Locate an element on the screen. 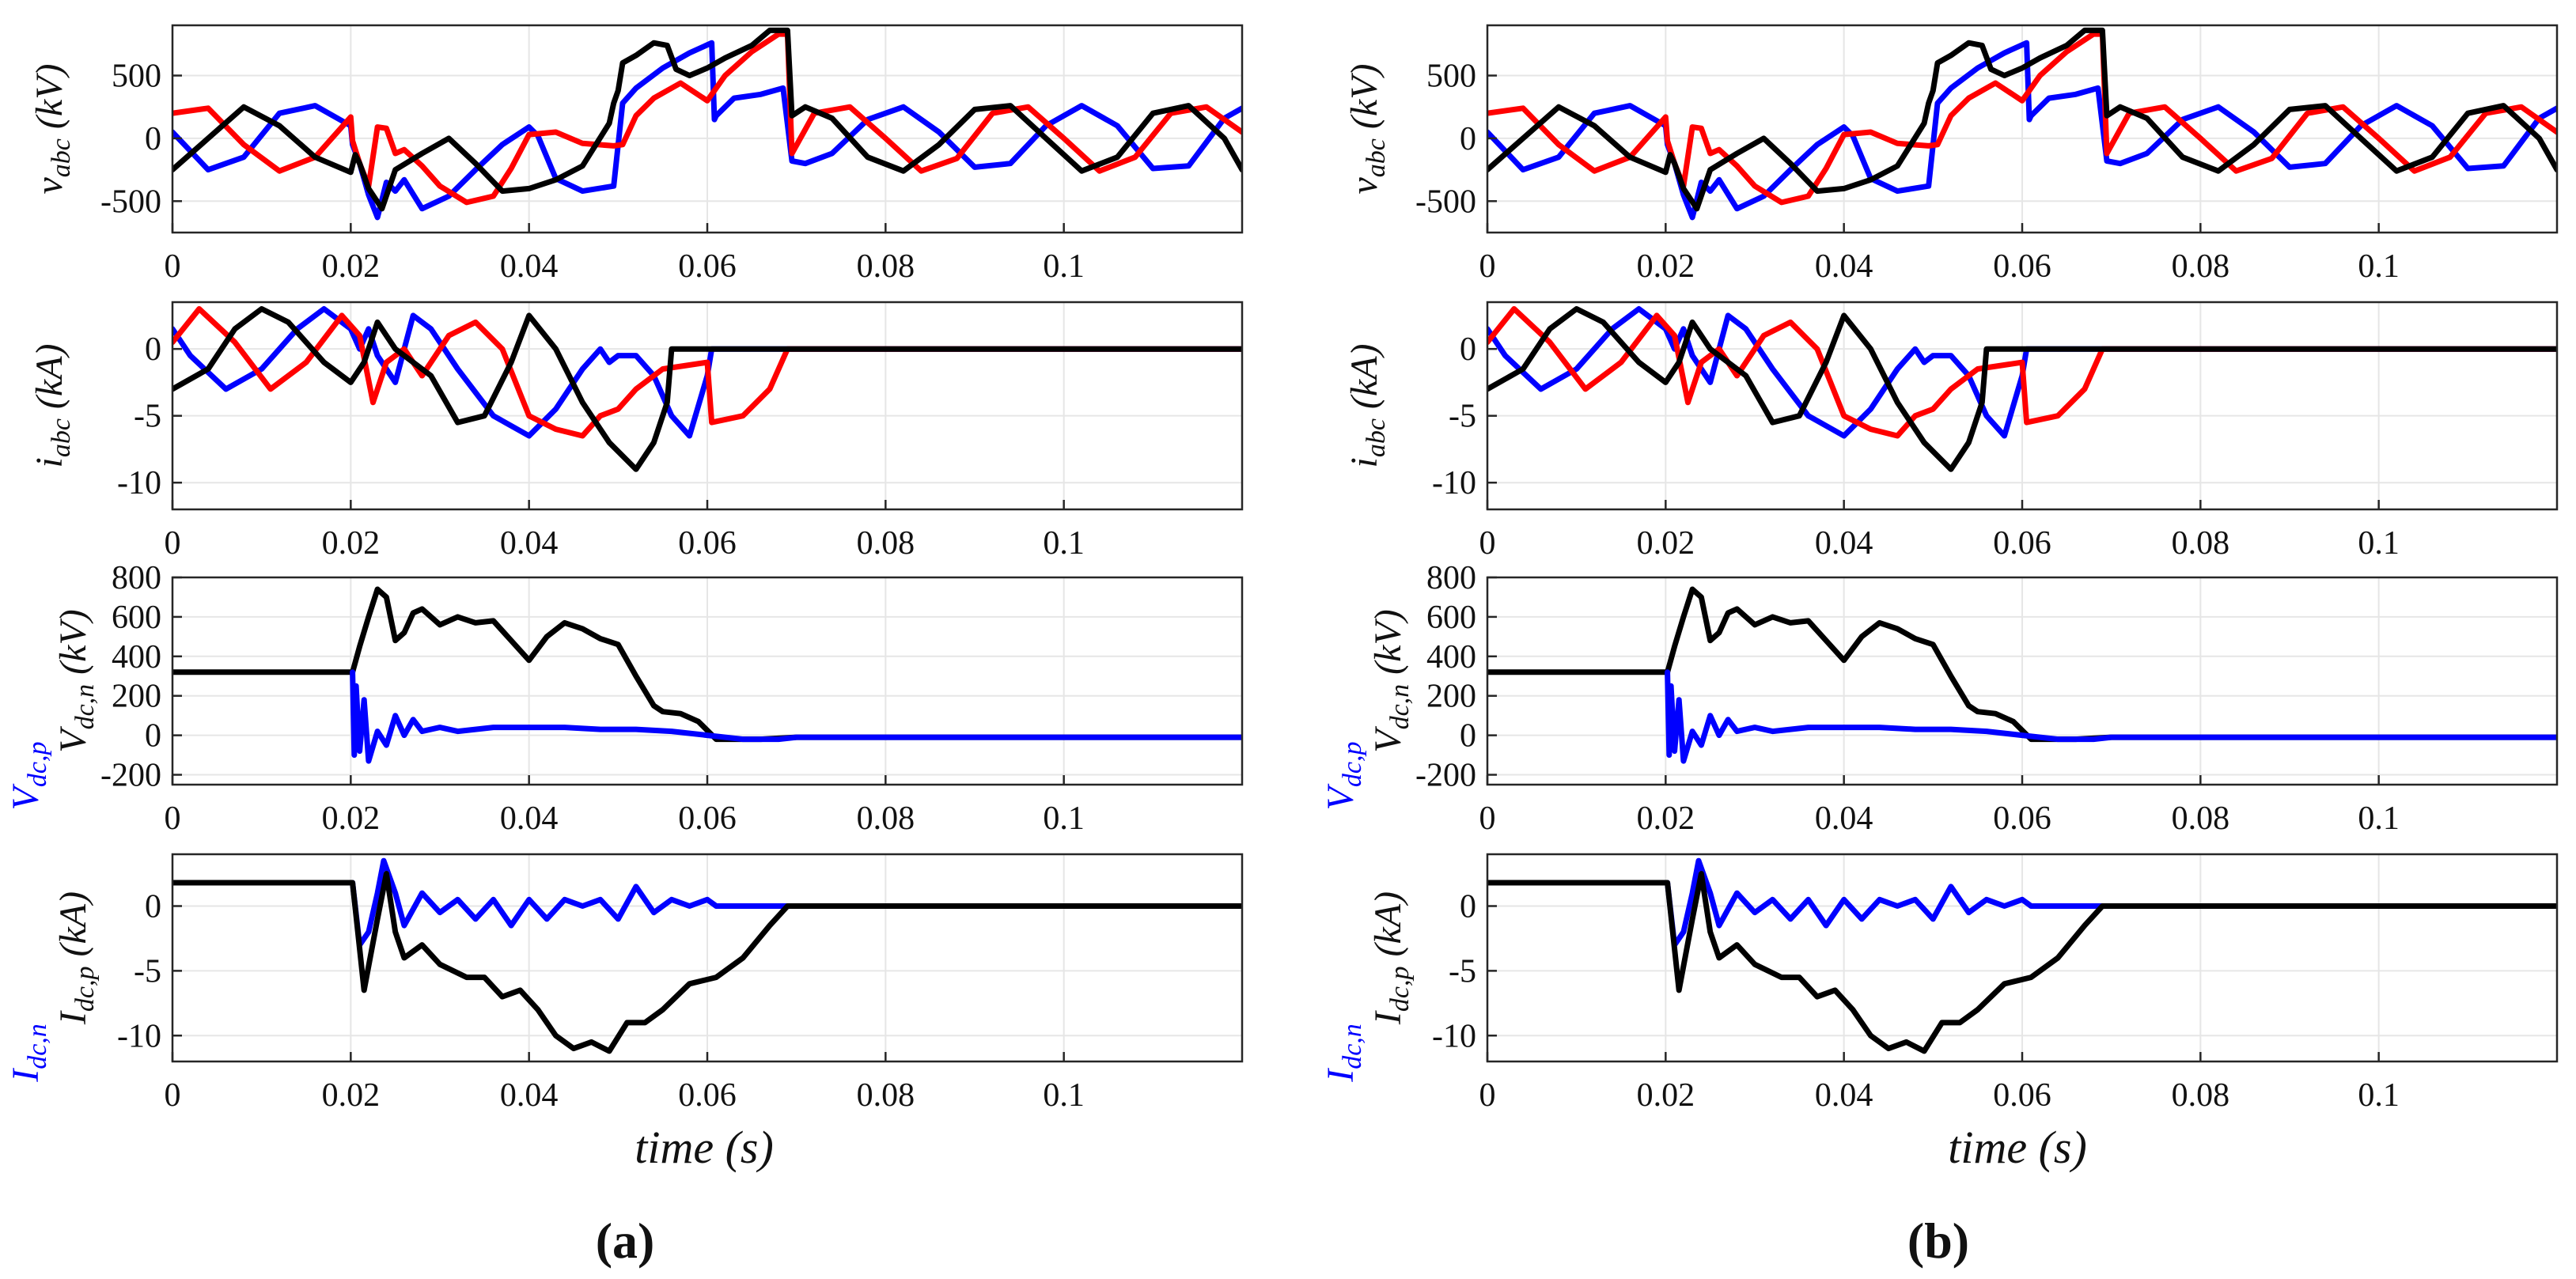  y-tick-label: -500 is located at coordinates (1445, 202).